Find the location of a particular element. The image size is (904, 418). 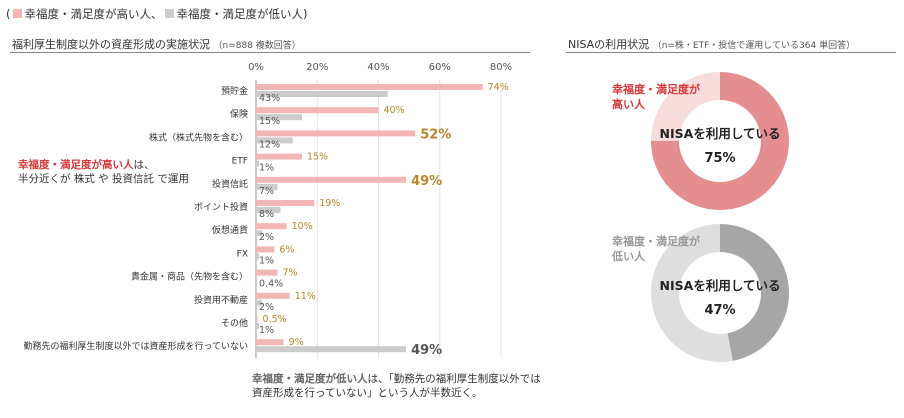

legend: ( 幸福度・満足度が高い人、 幸福度・満足度が低い人) is located at coordinates (157, 14).